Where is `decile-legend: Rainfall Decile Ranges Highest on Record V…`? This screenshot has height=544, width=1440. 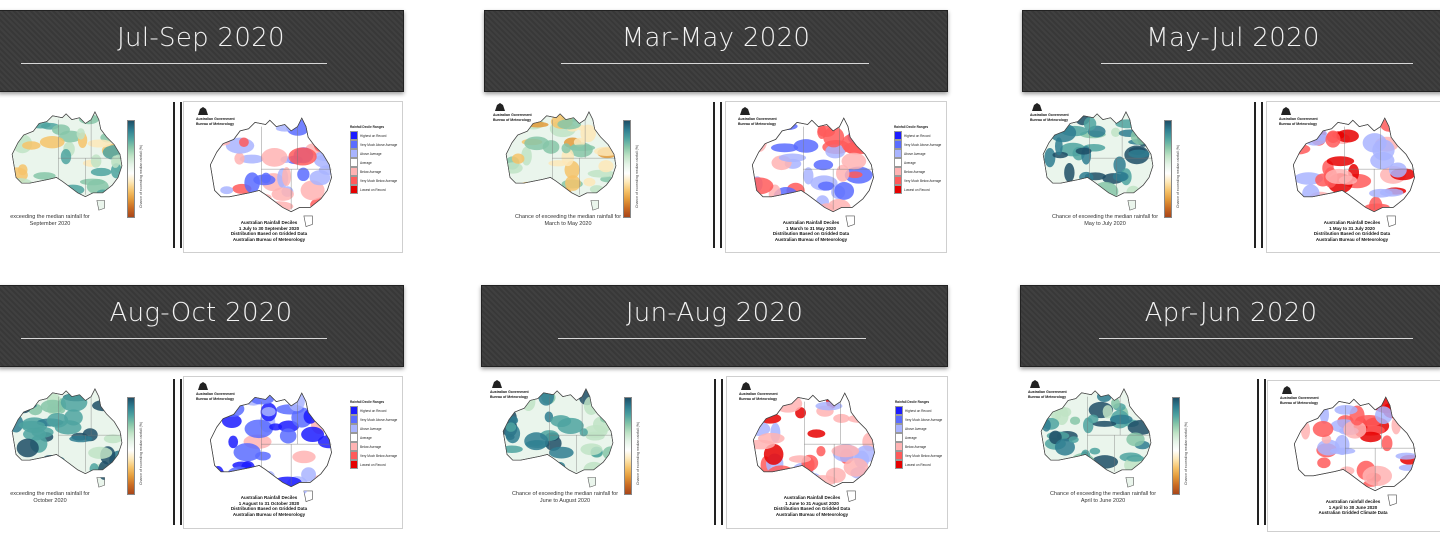 decile-legend: Rainfall Decile Ranges Highest on Record V… is located at coordinates (373, 158).